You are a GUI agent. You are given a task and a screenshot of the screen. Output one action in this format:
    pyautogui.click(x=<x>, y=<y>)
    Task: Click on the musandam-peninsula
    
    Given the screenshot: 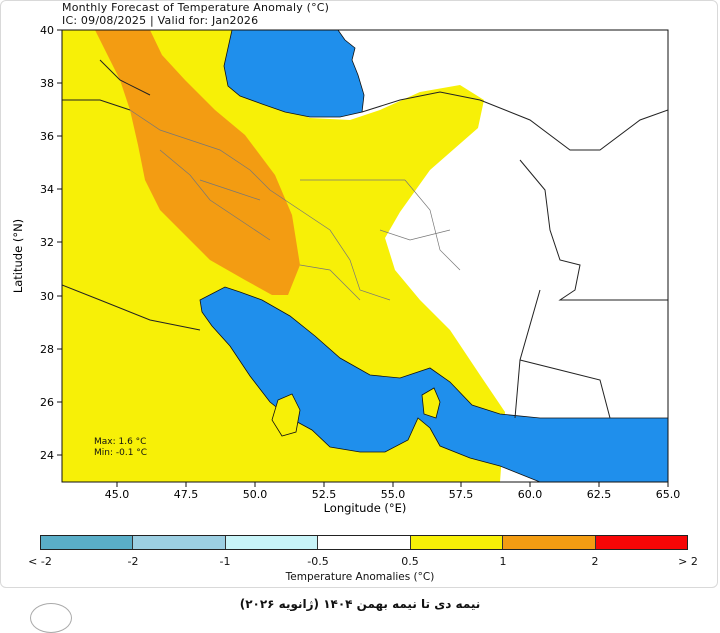 What is the action you would take?
    pyautogui.click(x=431, y=403)
    